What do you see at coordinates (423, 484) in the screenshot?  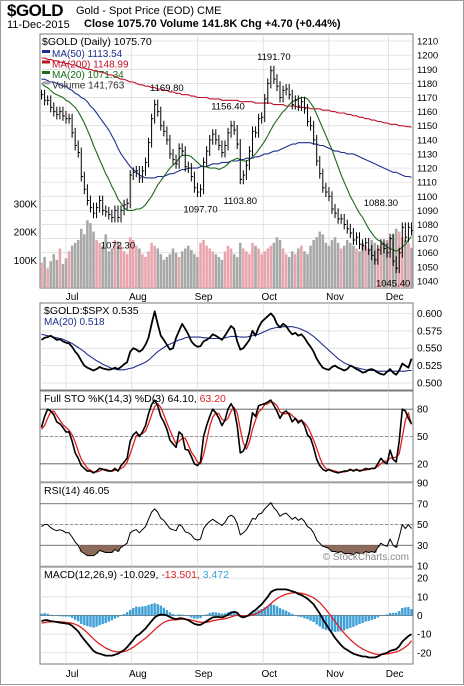 I see `y-tick-label: 90` at bounding box center [423, 484].